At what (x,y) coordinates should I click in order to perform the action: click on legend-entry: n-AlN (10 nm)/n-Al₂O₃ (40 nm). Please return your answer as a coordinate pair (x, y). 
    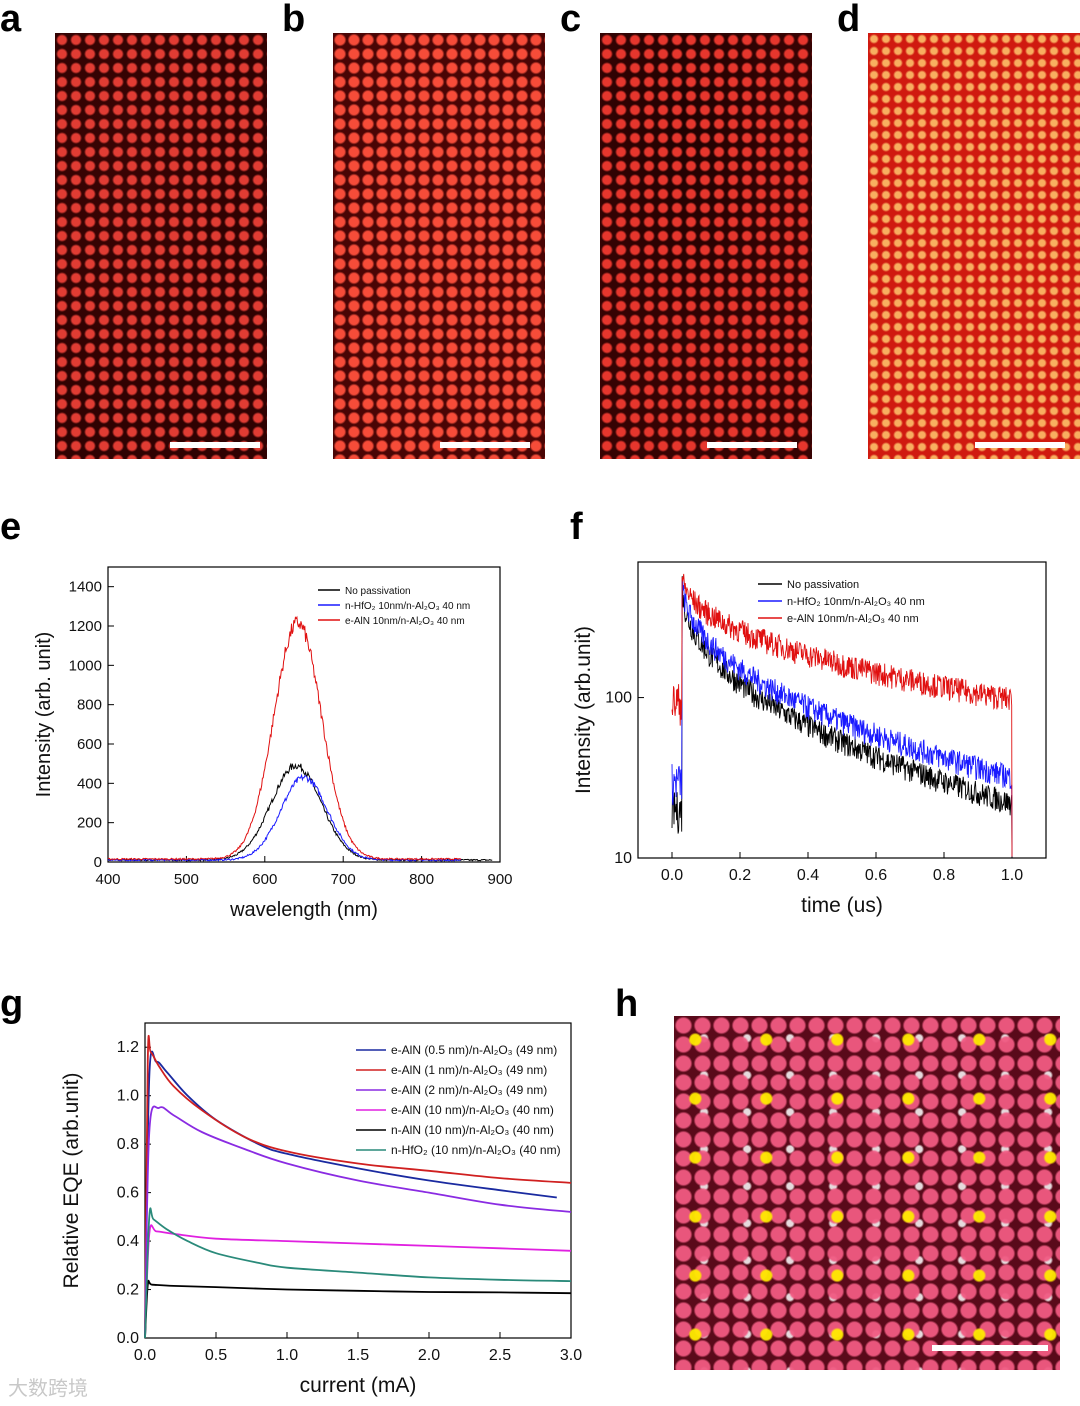
    Looking at the image, I should click on (472, 1130).